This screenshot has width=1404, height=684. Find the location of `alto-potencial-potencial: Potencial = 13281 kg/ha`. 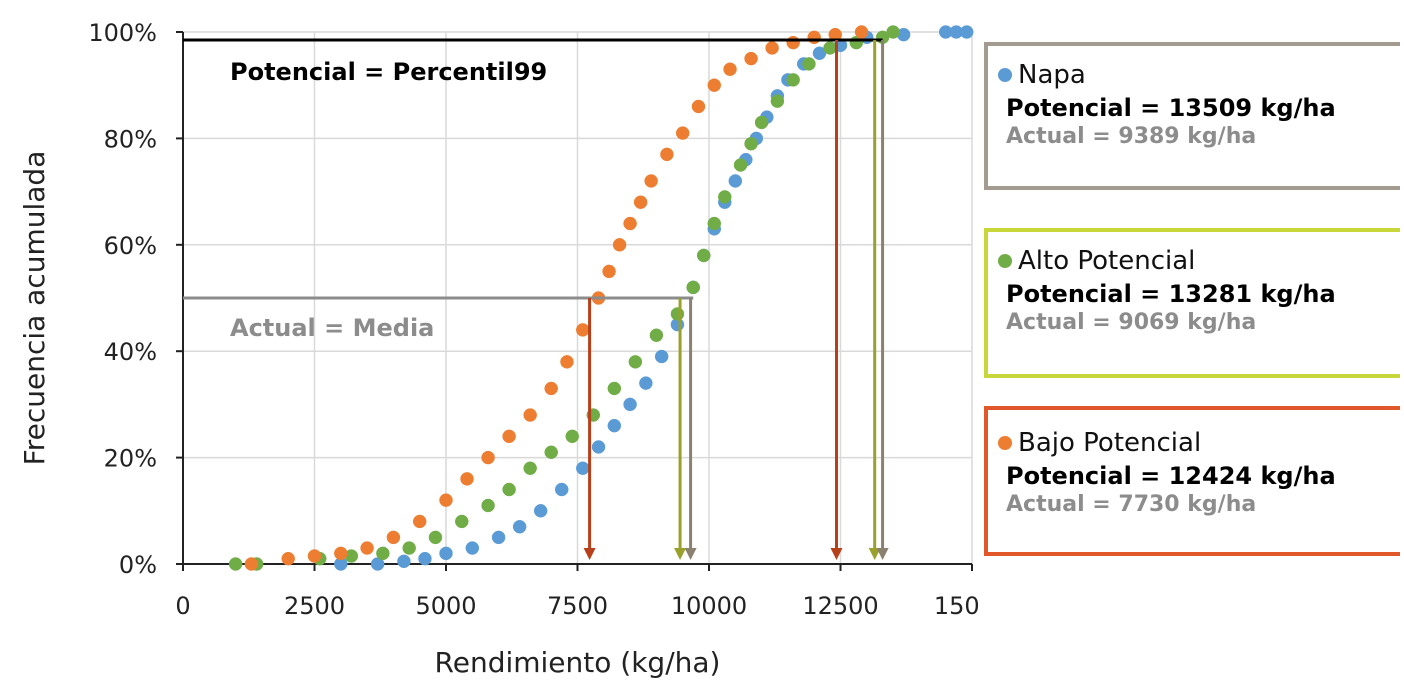

alto-potencial-potencial: Potencial = 13281 kg/ha is located at coordinates (1171, 294).